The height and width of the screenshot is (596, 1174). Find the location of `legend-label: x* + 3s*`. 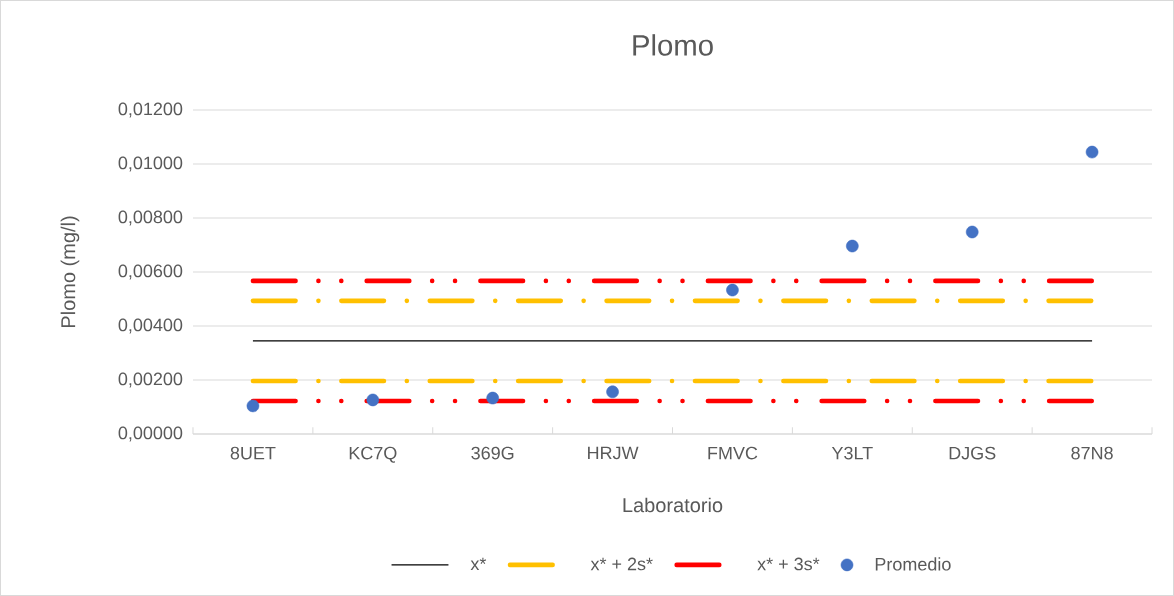

legend-label: x* + 3s* is located at coordinates (788, 564).